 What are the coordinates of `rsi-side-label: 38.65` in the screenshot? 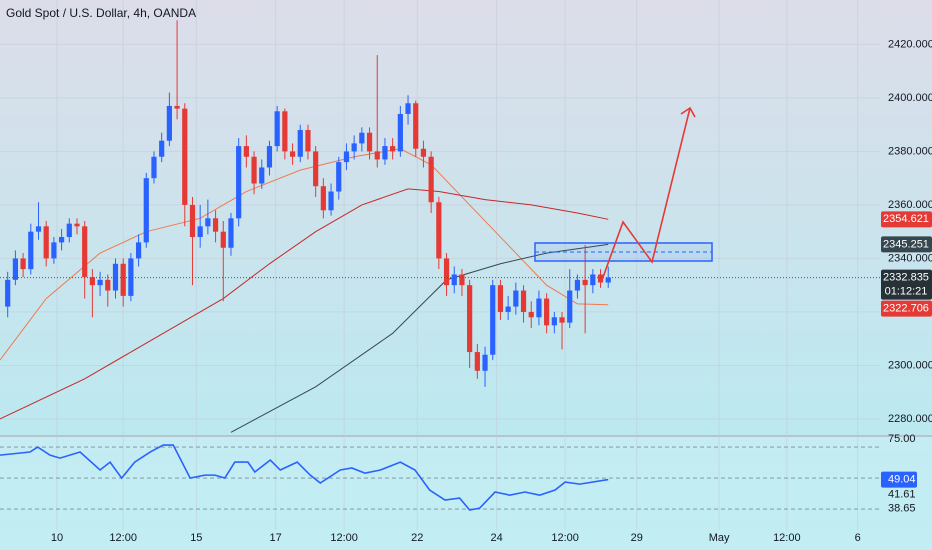 It's located at (902, 508).